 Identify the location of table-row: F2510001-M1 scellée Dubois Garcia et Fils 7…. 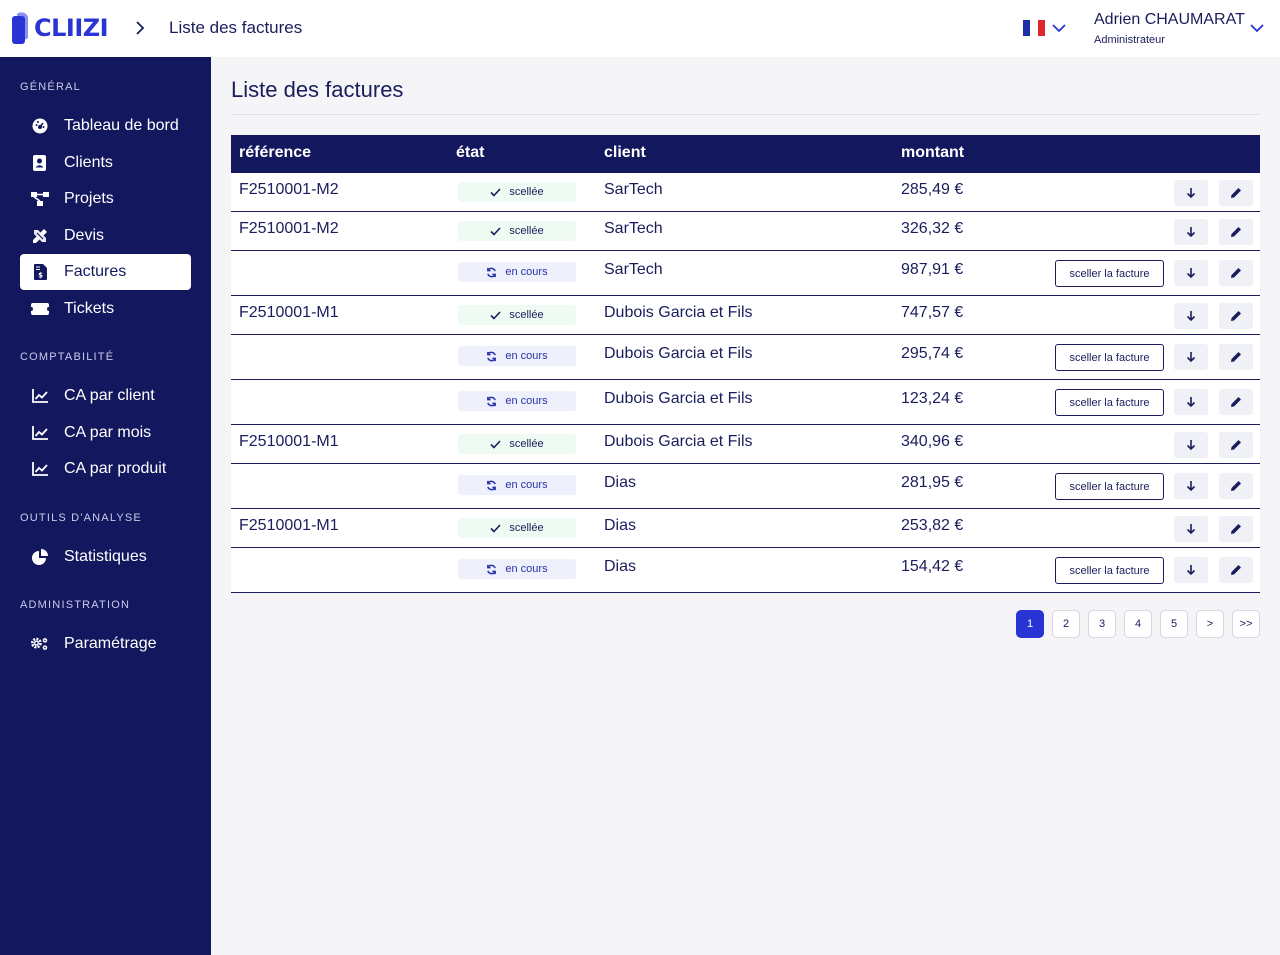
(745, 315).